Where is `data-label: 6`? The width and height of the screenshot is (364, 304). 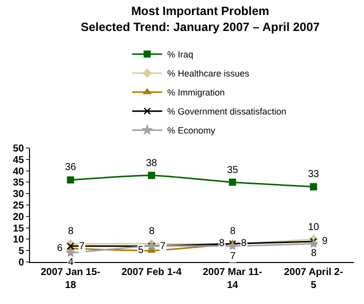
data-label: 6 is located at coordinates (60, 248).